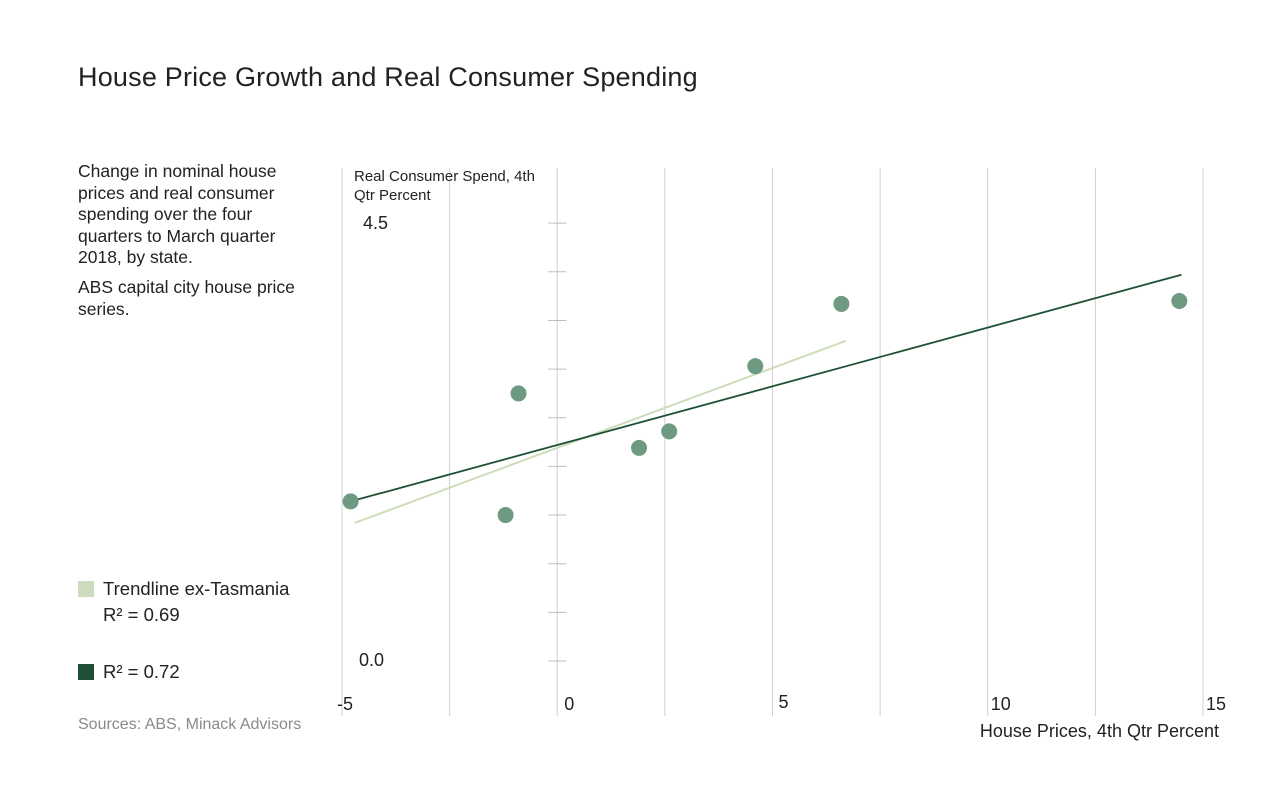  I want to click on y-axis-ticks, so click(557, 442).